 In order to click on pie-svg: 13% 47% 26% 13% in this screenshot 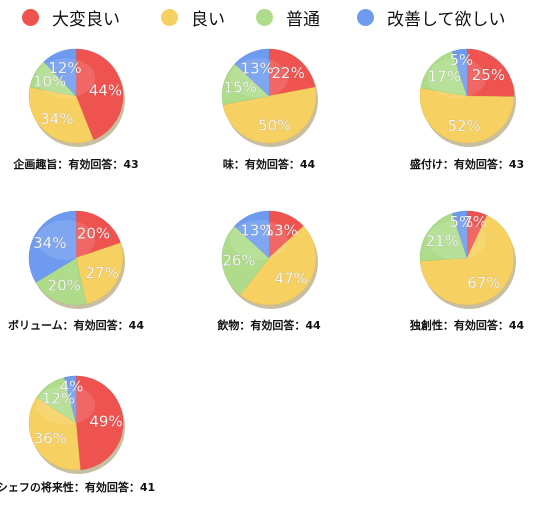, I will do `click(269, 259)`.